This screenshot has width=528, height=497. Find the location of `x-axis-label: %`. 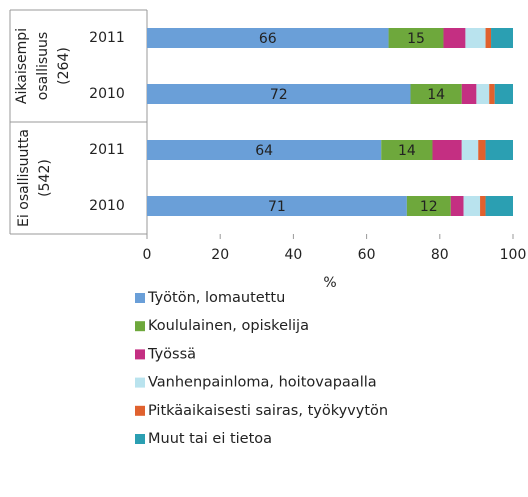

x-axis-label: % is located at coordinates (329, 283).